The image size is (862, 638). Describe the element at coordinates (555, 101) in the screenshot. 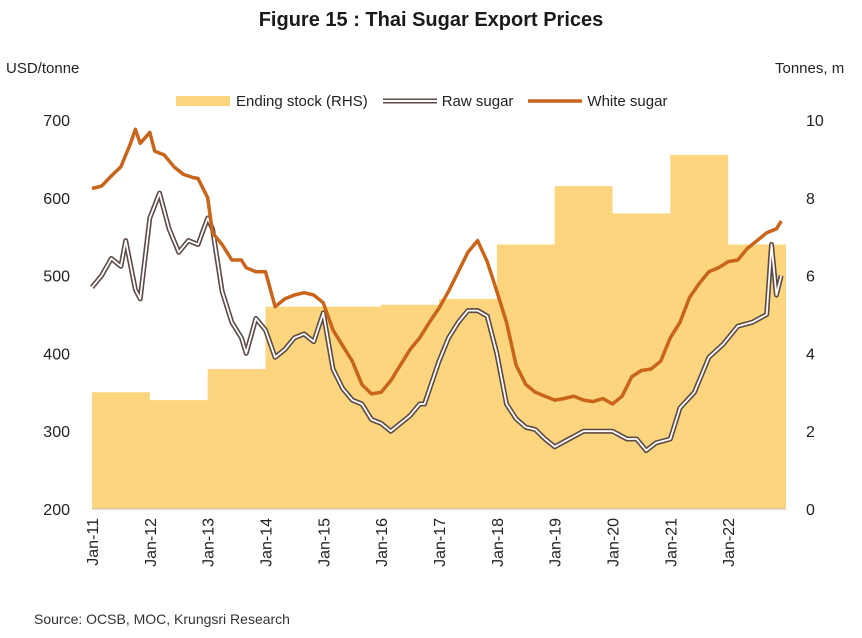

I see `legend-swatch-white` at that location.